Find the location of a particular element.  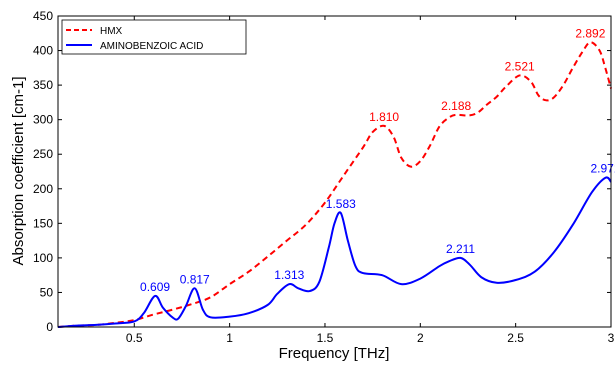

y-tick-label: 150 is located at coordinates (43, 223).